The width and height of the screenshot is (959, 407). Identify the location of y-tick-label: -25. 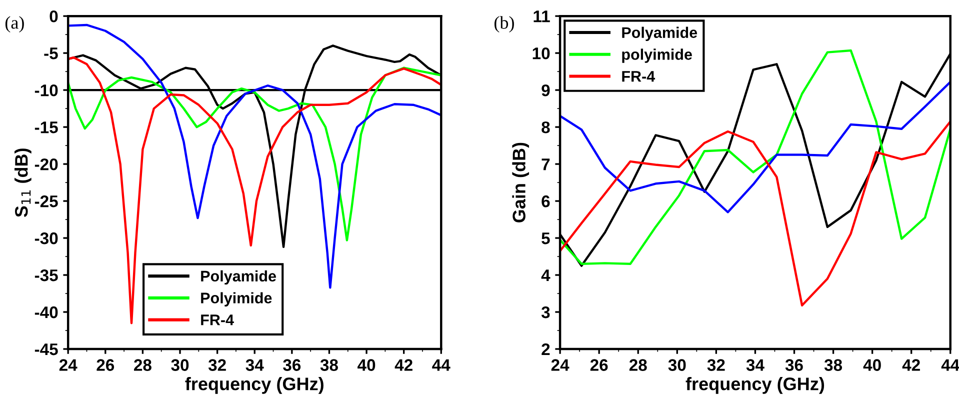
(46, 201).